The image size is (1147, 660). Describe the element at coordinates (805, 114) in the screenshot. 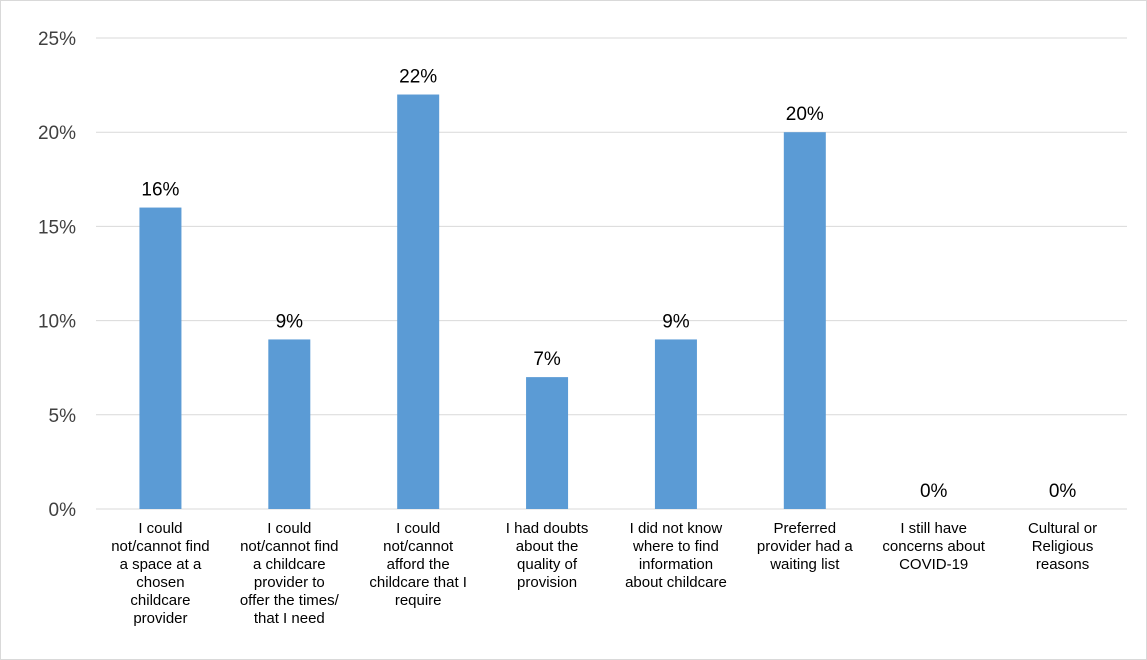

I see `data-label: 20%` at that location.